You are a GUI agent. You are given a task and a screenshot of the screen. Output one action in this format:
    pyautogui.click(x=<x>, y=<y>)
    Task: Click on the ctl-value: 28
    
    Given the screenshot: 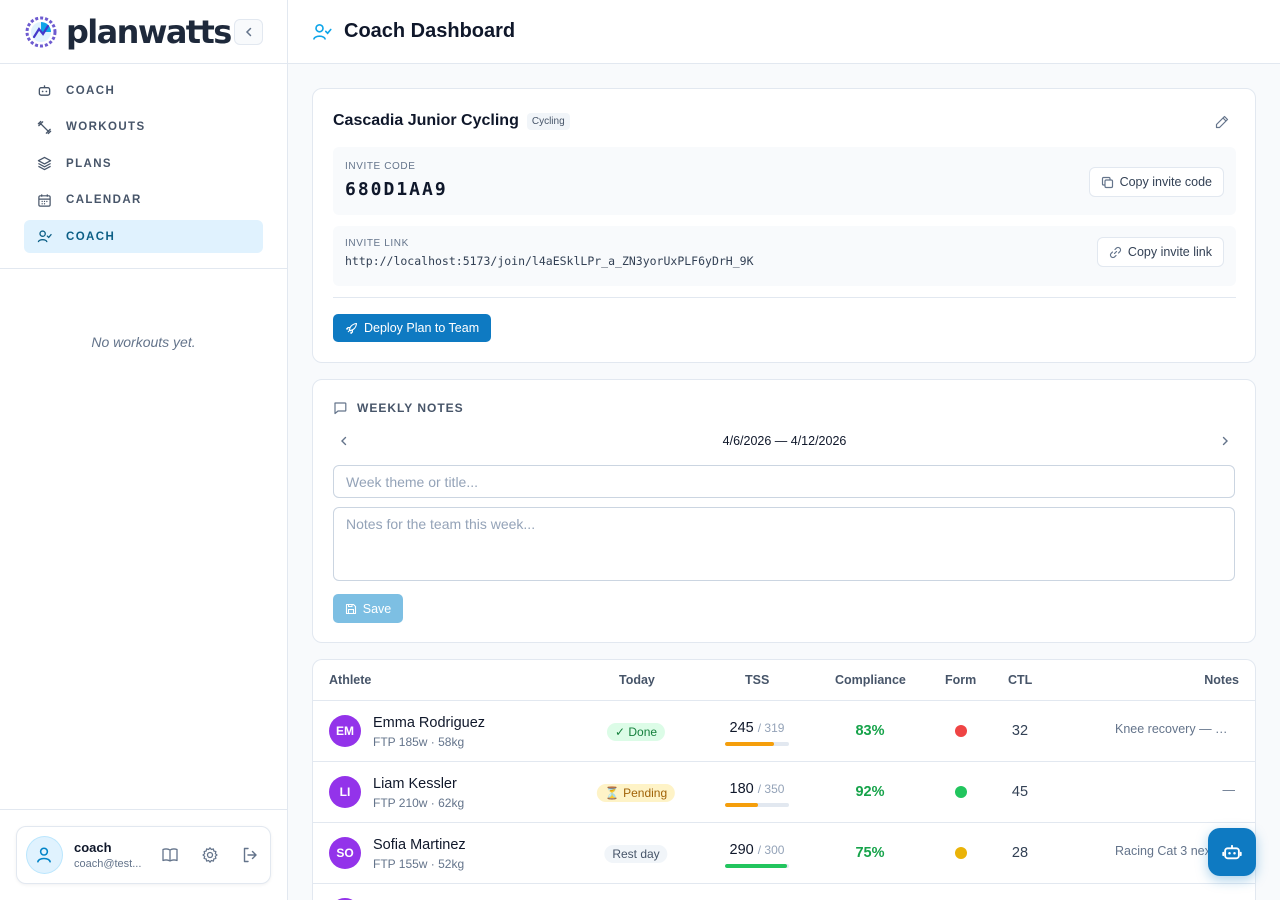 What is the action you would take?
    pyautogui.click(x=1020, y=853)
    